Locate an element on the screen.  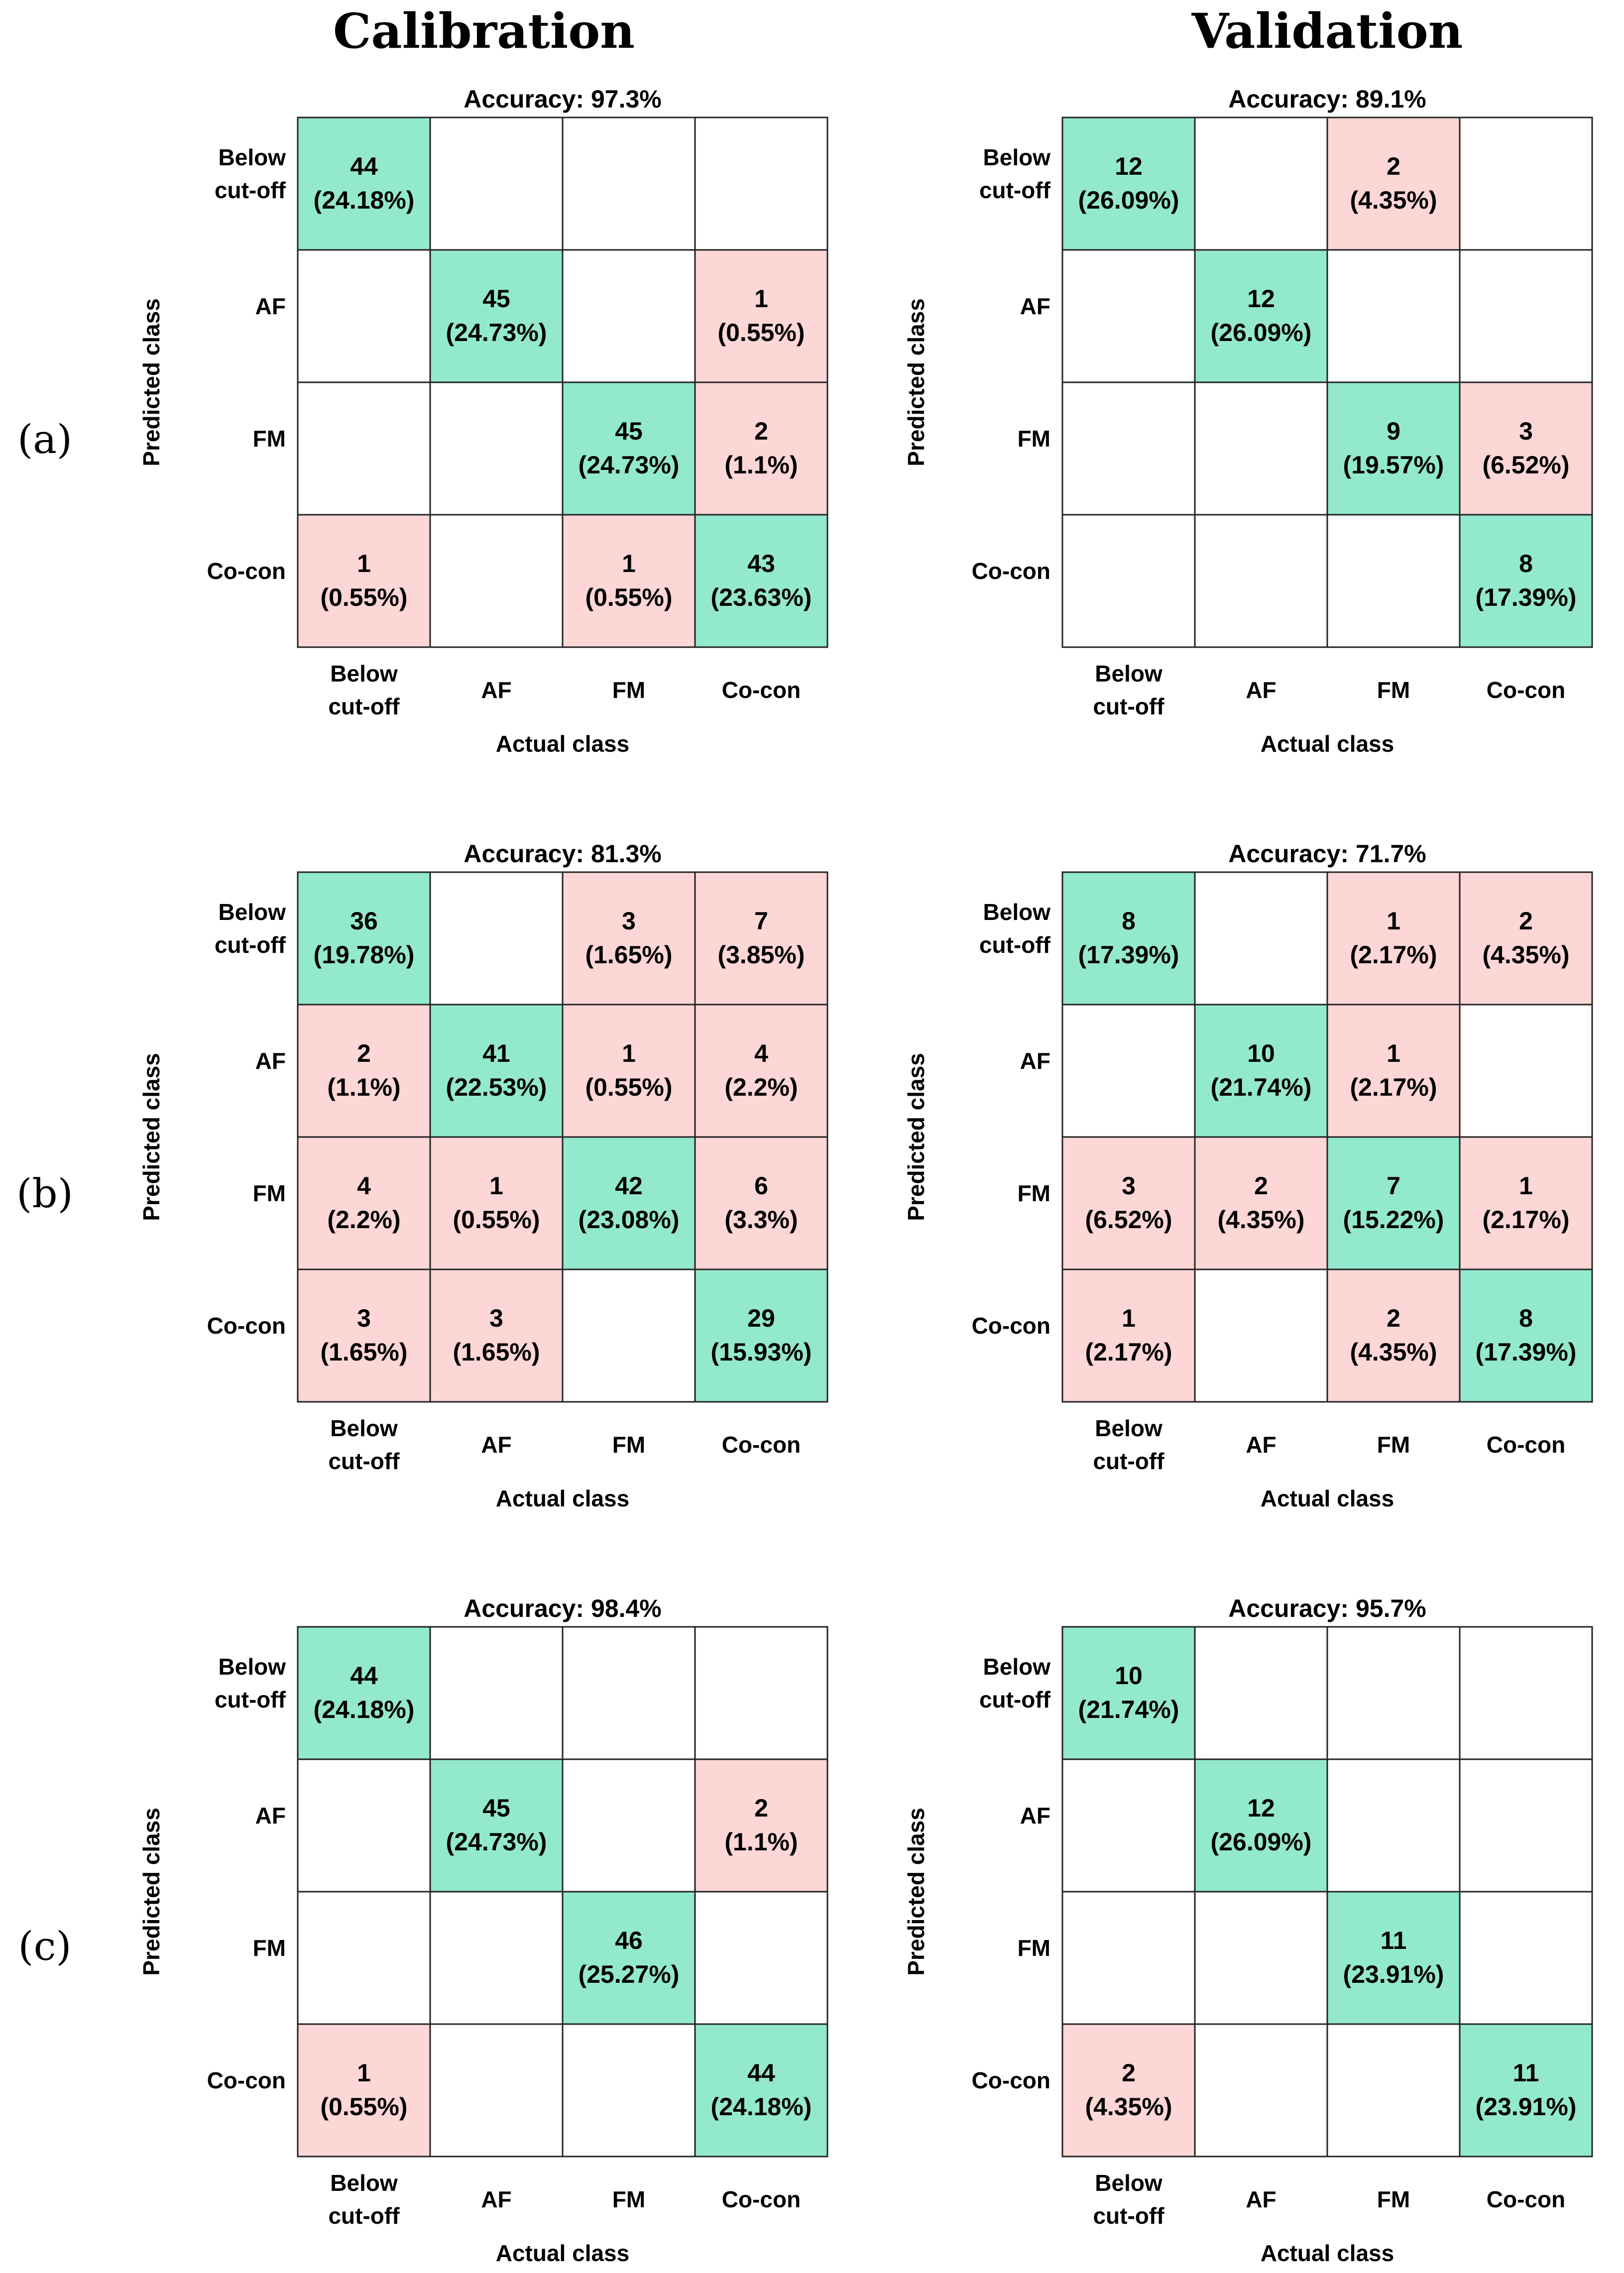
cell-percent: (23.08%) is located at coordinates (630, 1220).